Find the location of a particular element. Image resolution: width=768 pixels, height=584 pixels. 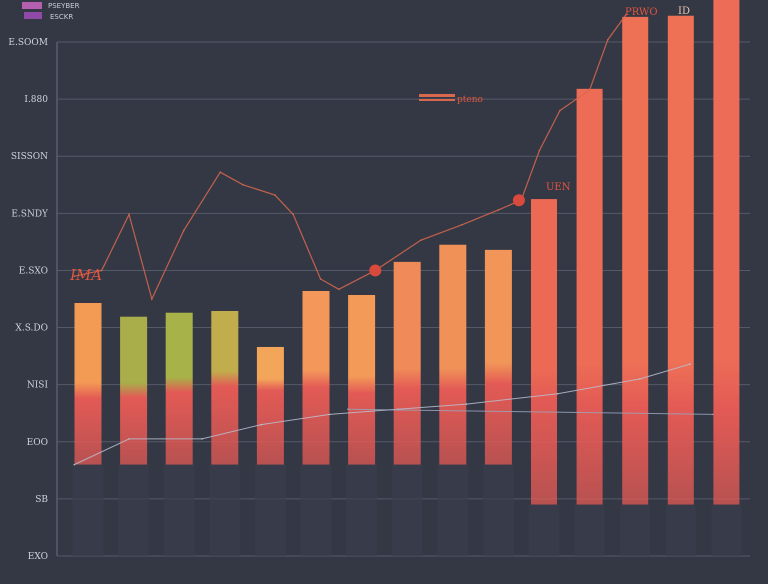

y-tick-label: I.880 is located at coordinates (36, 100).